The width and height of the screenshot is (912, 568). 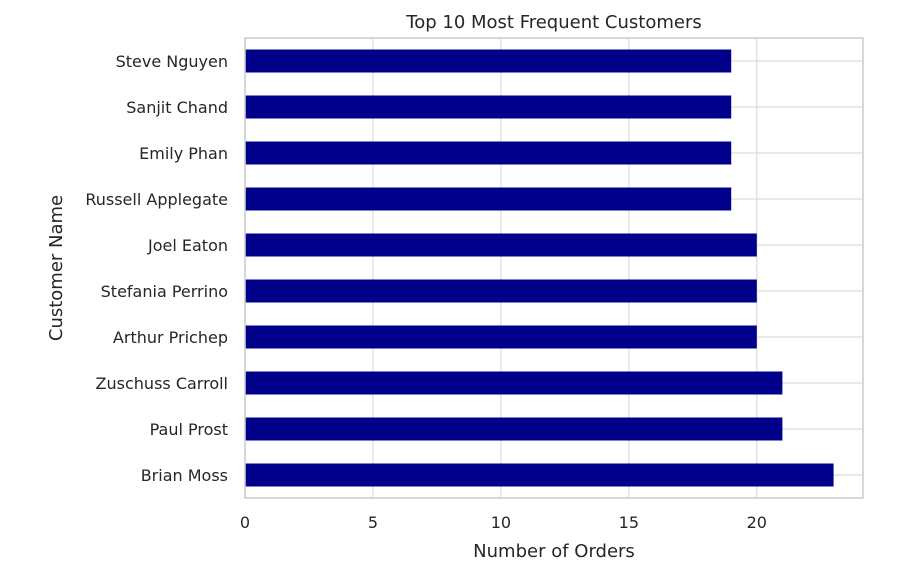 What do you see at coordinates (629, 522) in the screenshot?
I see `x-tick-label: 15` at bounding box center [629, 522].